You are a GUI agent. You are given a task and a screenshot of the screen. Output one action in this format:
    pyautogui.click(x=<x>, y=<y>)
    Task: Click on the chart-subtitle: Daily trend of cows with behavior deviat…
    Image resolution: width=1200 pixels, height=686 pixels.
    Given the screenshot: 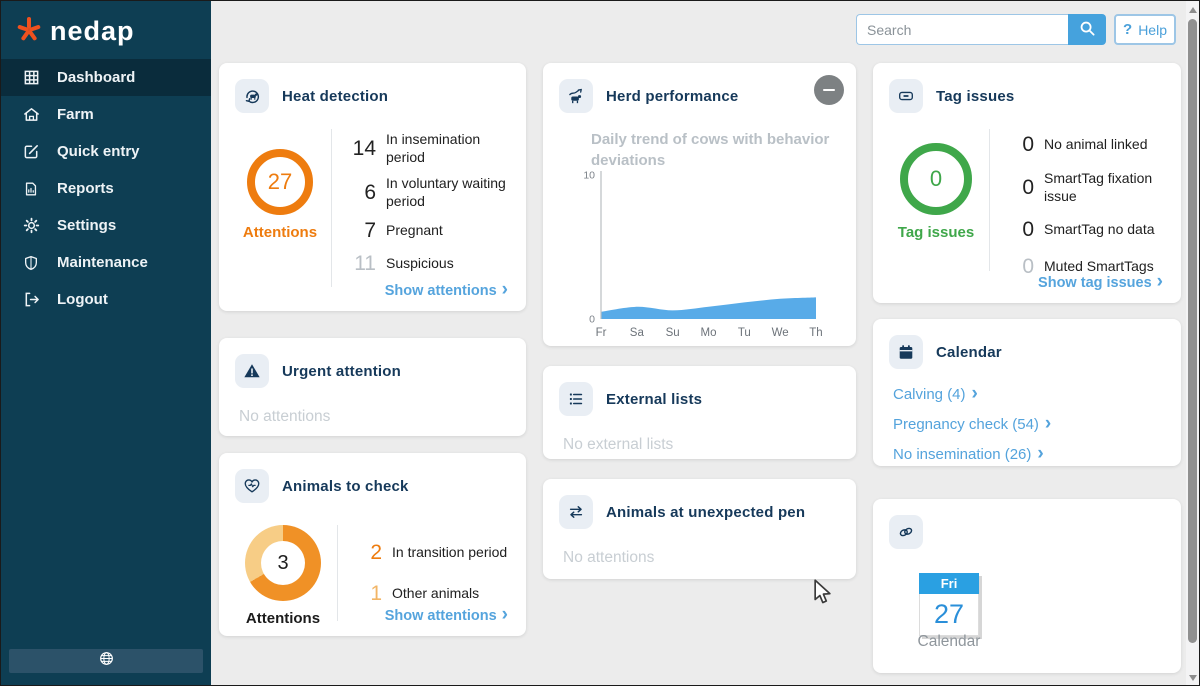 What is the action you would take?
    pyautogui.click(x=710, y=150)
    